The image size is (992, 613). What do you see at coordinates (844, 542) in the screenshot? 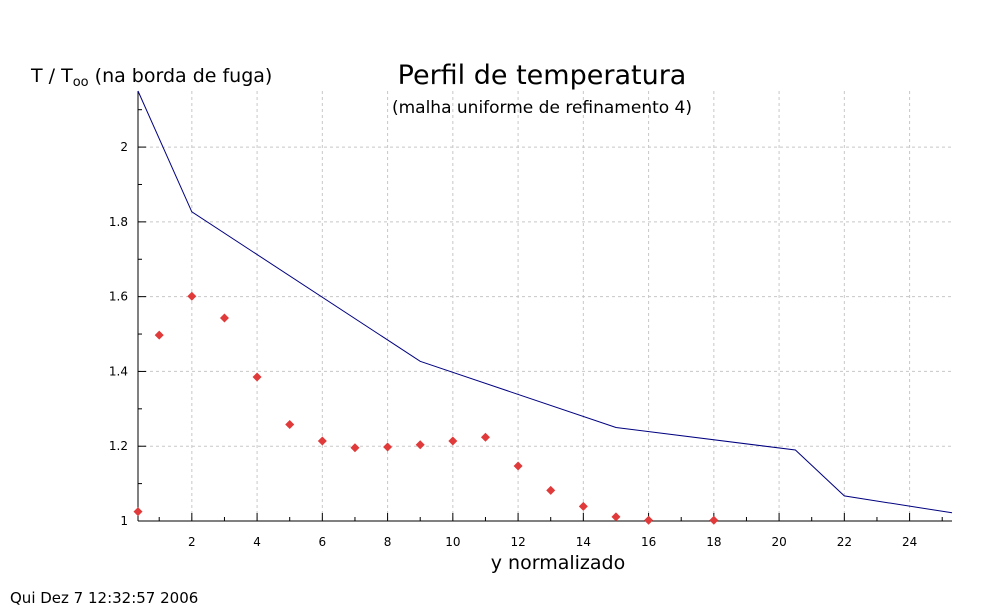
I see `x-tick-label: 22` at bounding box center [844, 542].